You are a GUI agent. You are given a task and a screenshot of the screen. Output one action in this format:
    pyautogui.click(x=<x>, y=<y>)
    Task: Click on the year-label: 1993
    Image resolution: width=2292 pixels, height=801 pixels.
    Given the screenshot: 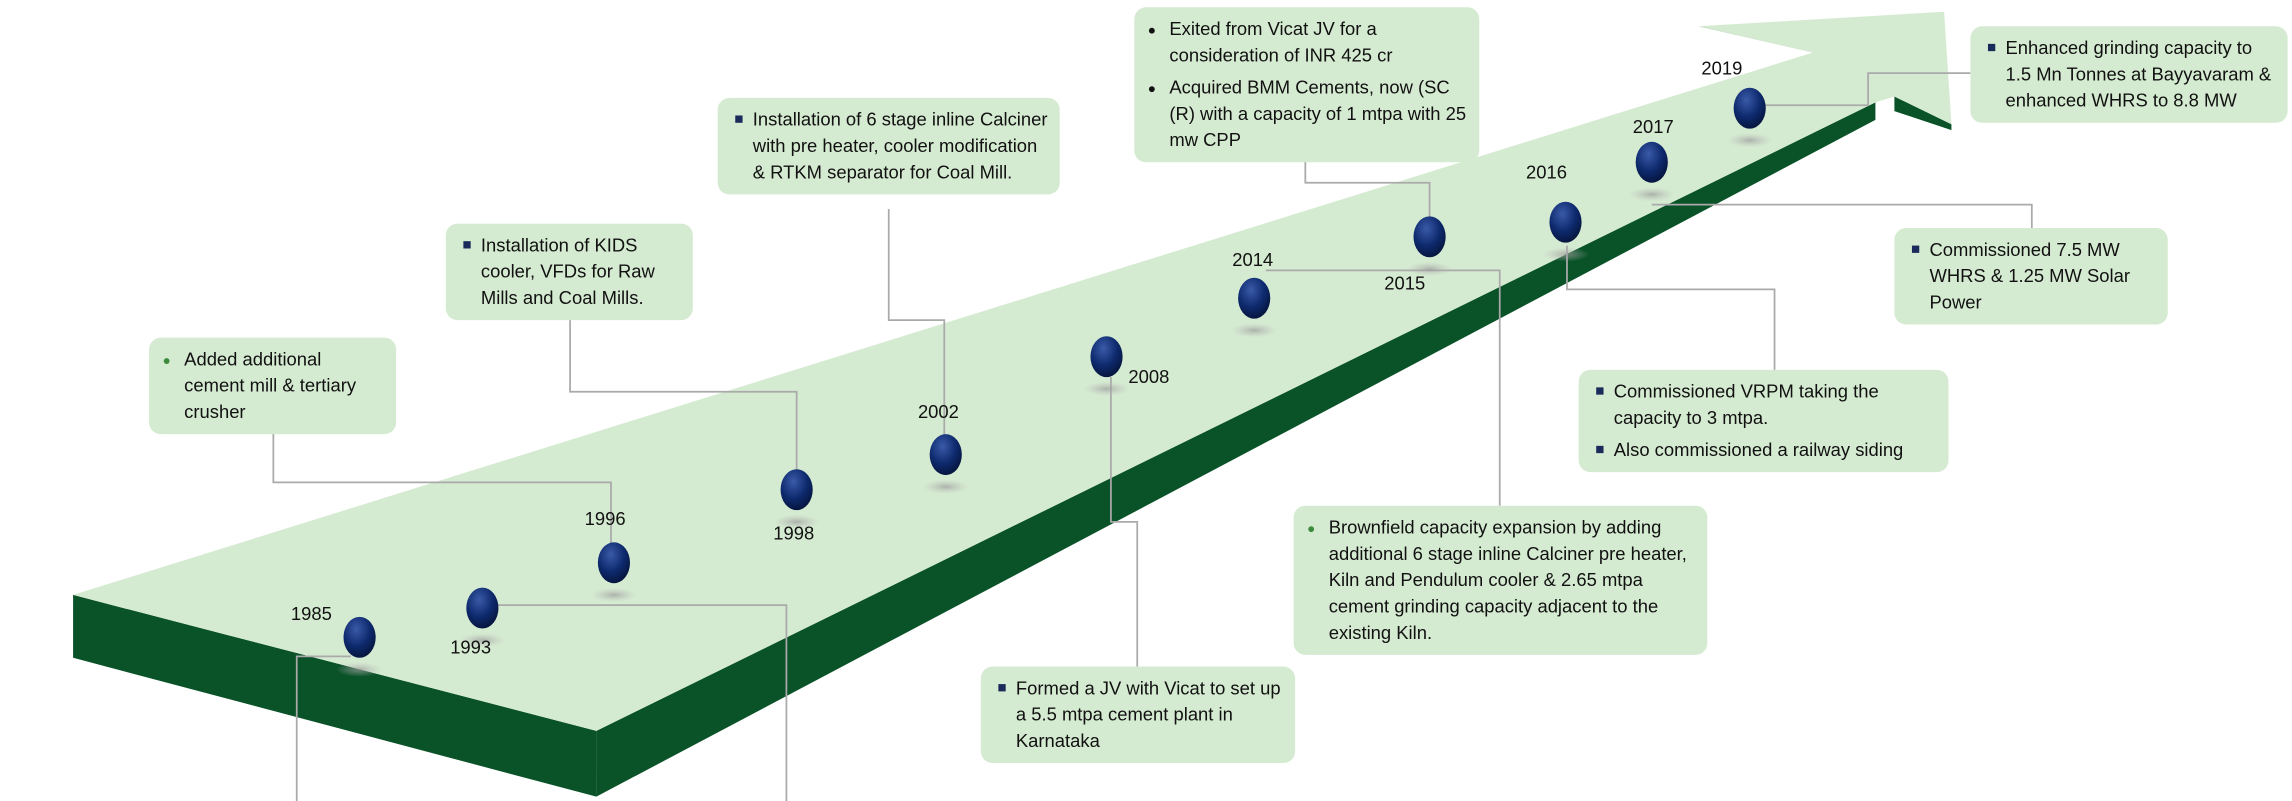 What is the action you would take?
    pyautogui.click(x=471, y=647)
    